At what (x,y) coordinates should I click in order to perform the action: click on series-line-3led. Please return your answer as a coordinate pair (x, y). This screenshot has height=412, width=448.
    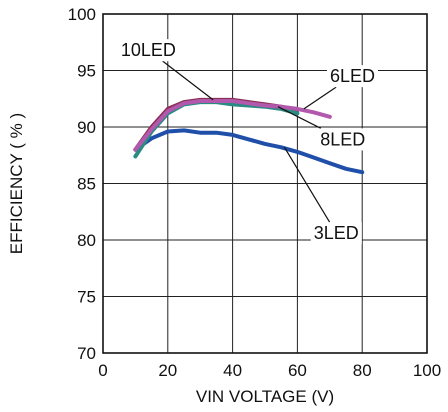
    Looking at the image, I should click on (249, 151).